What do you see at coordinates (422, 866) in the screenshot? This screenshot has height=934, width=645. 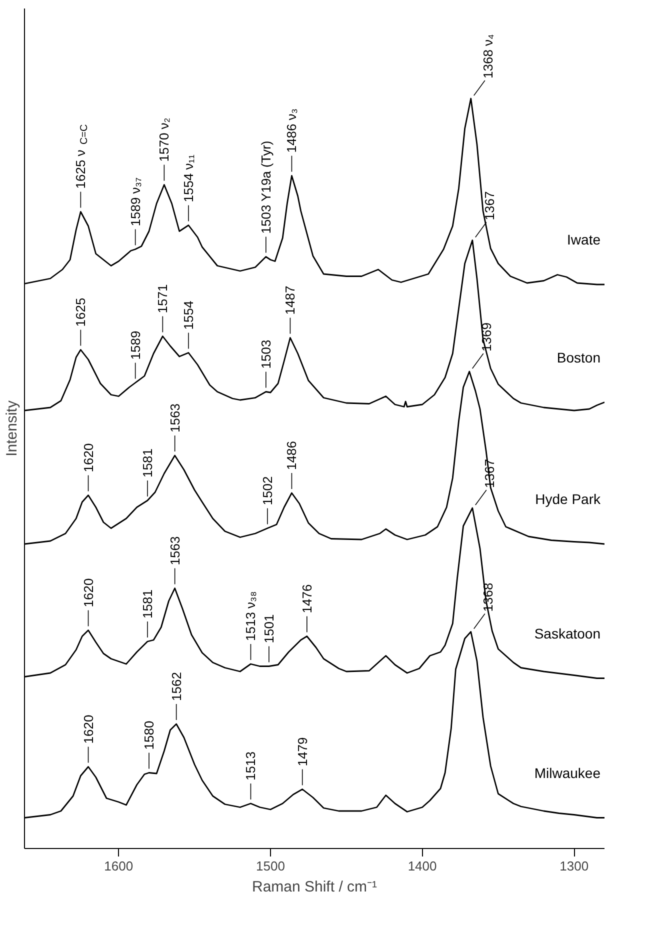 I see `x-tick-label: 1400` at bounding box center [422, 866].